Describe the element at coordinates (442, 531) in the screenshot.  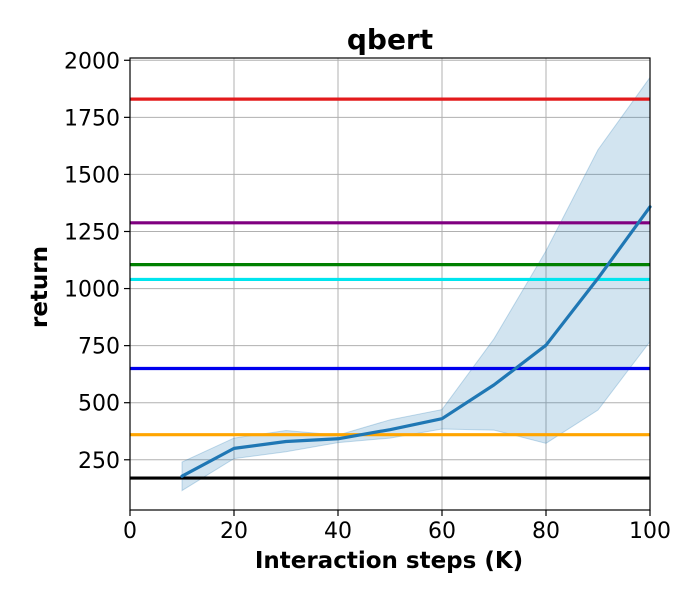
I see `x-tick-label: 60` at that location.